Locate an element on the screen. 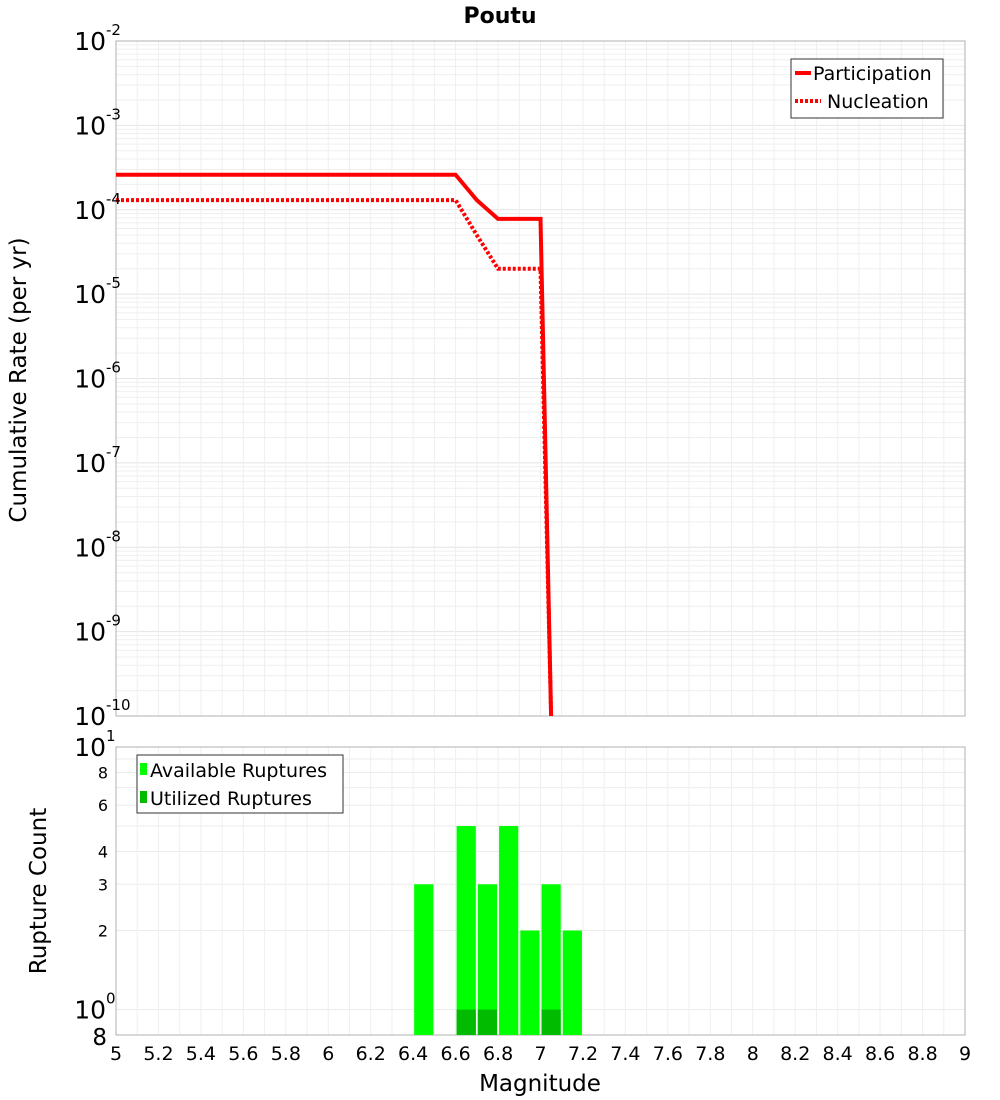 This screenshot has width=1000, height=1100. rate-y-tick: 10 -3 is located at coordinates (97, 122).